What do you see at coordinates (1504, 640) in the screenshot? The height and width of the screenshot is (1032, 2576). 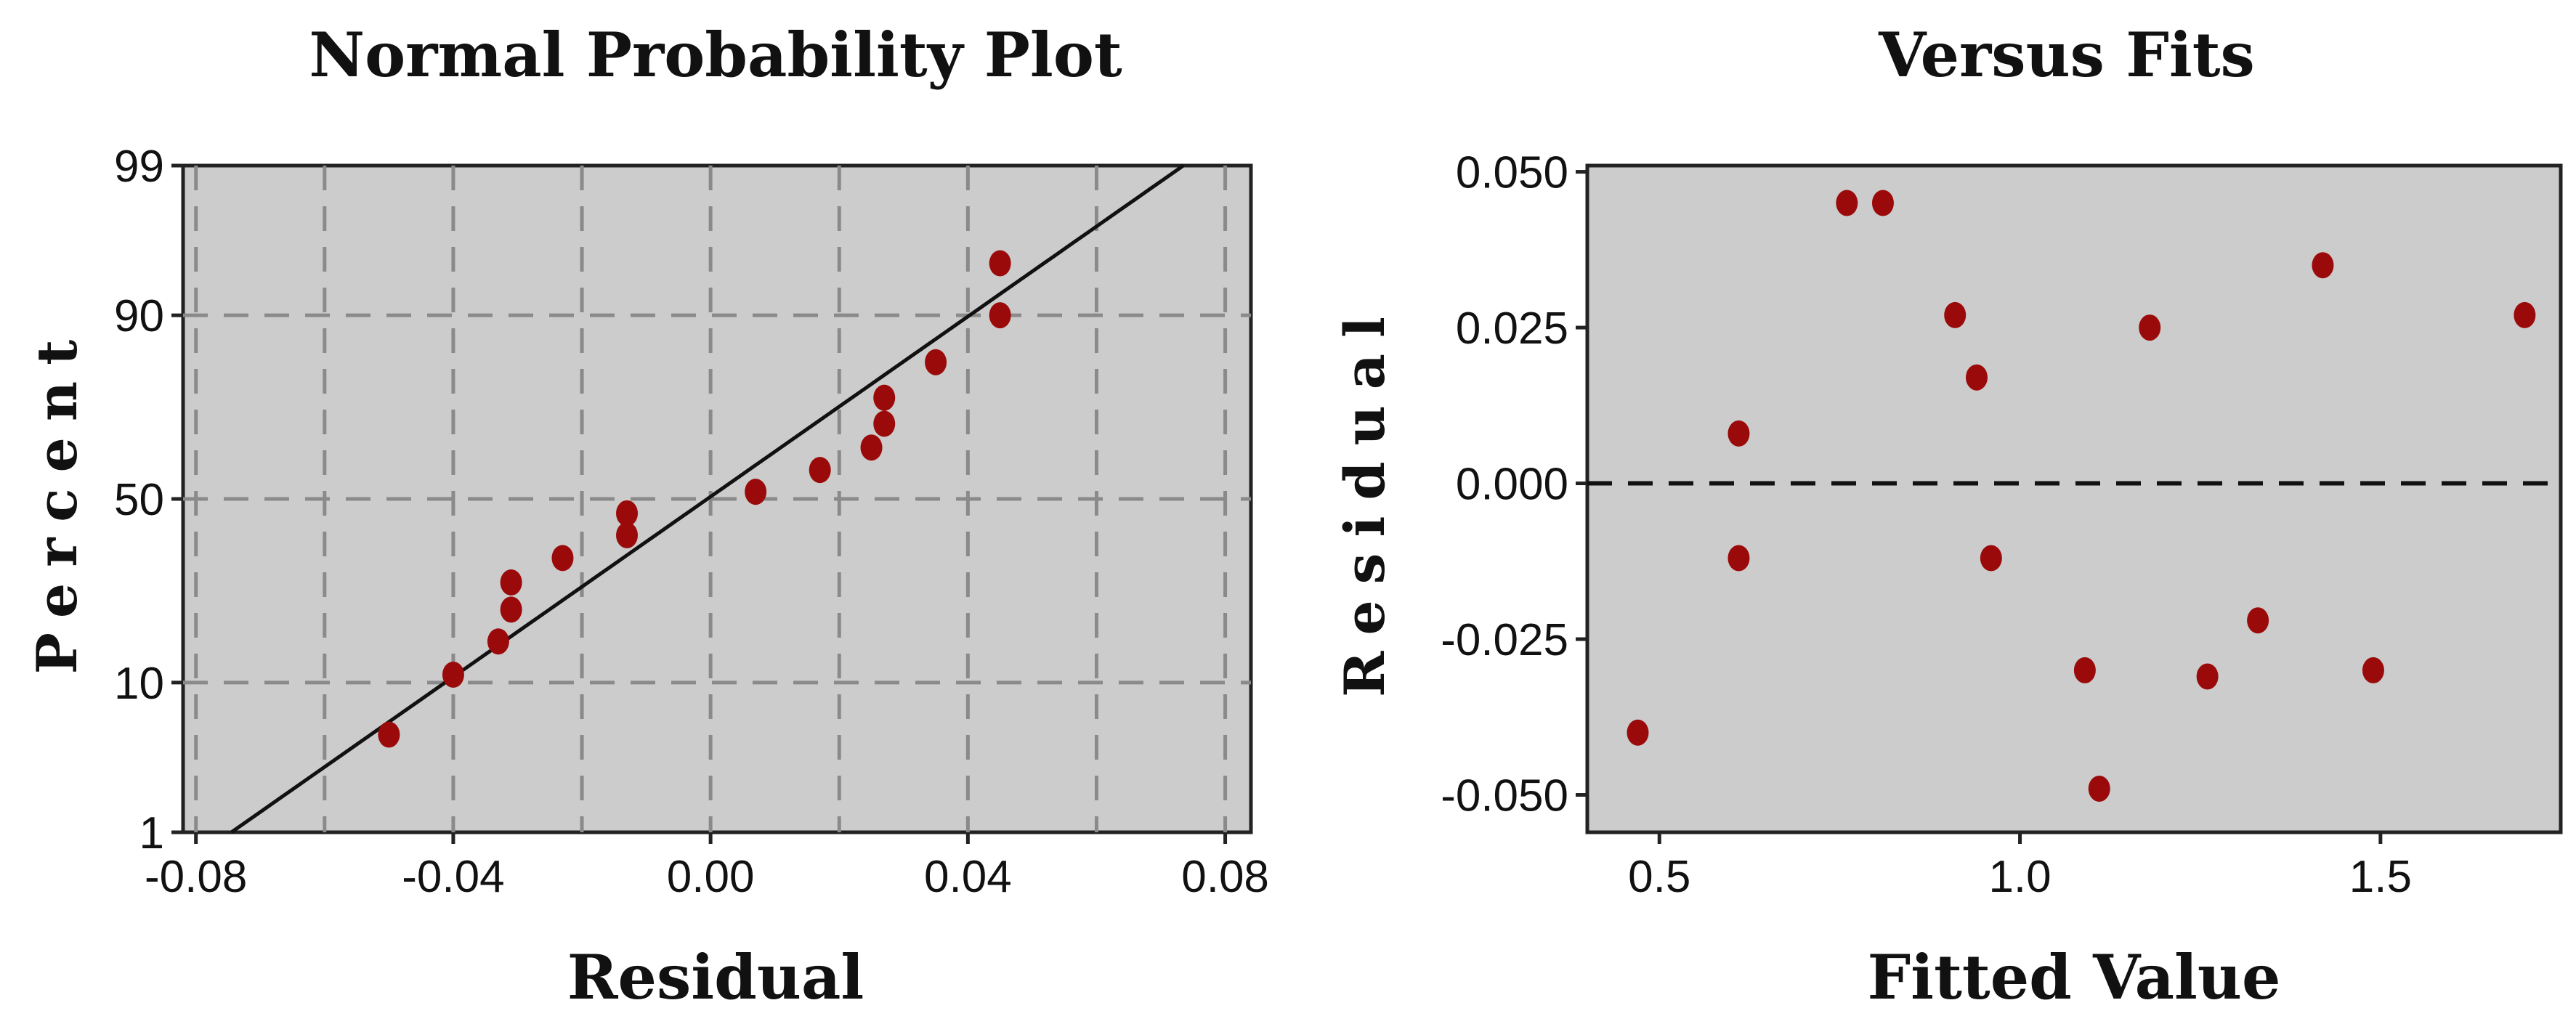 I see `y-tick-label: -0.025` at bounding box center [1504, 640].